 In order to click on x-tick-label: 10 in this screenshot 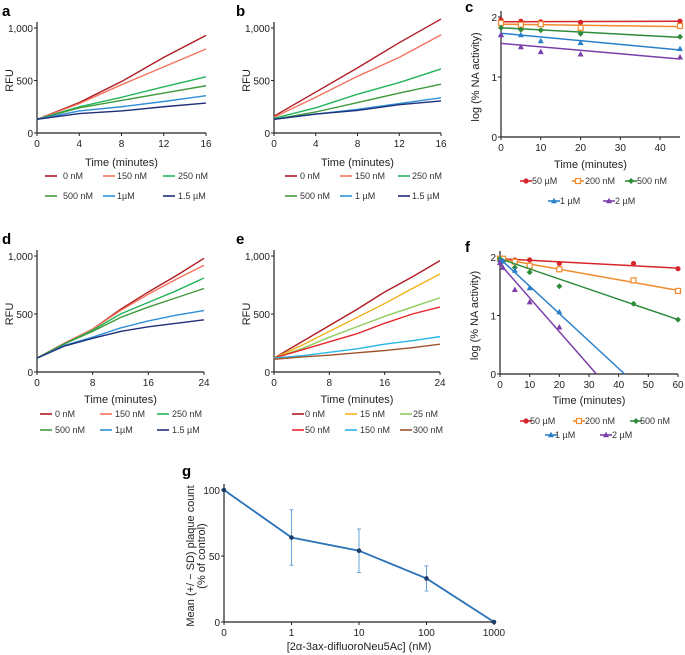, I will do `click(359, 633)`.